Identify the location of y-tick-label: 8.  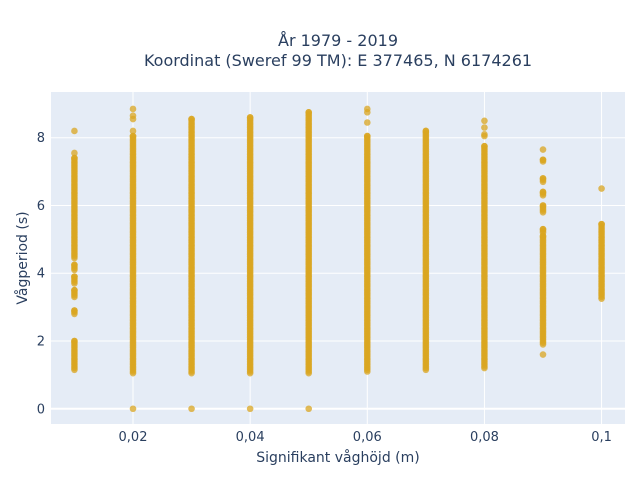
(41, 138).